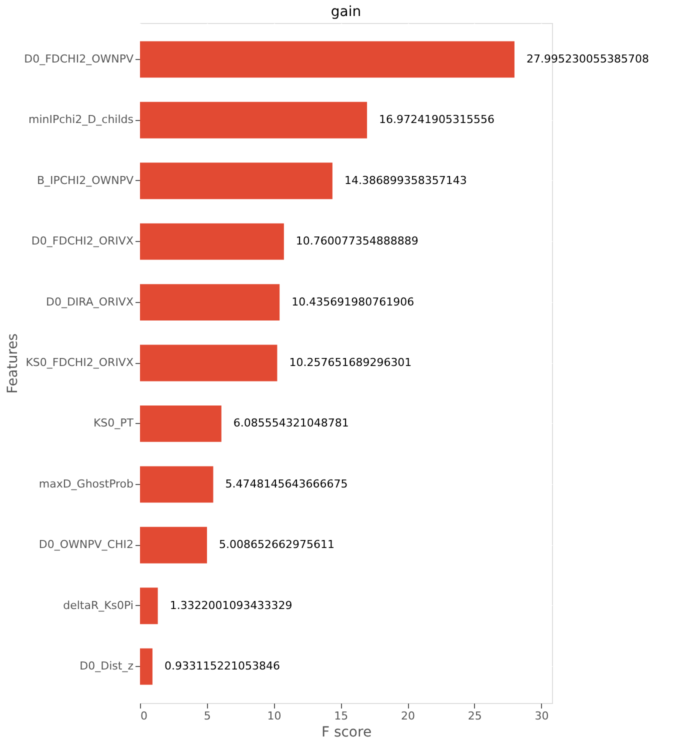  What do you see at coordinates (437, 119) in the screenshot?
I see `data-label: 16.97241905315556` at bounding box center [437, 119].